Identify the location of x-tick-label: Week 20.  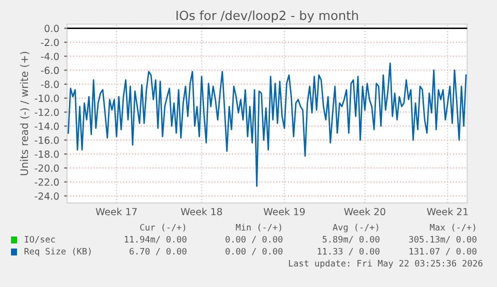
(365, 212).